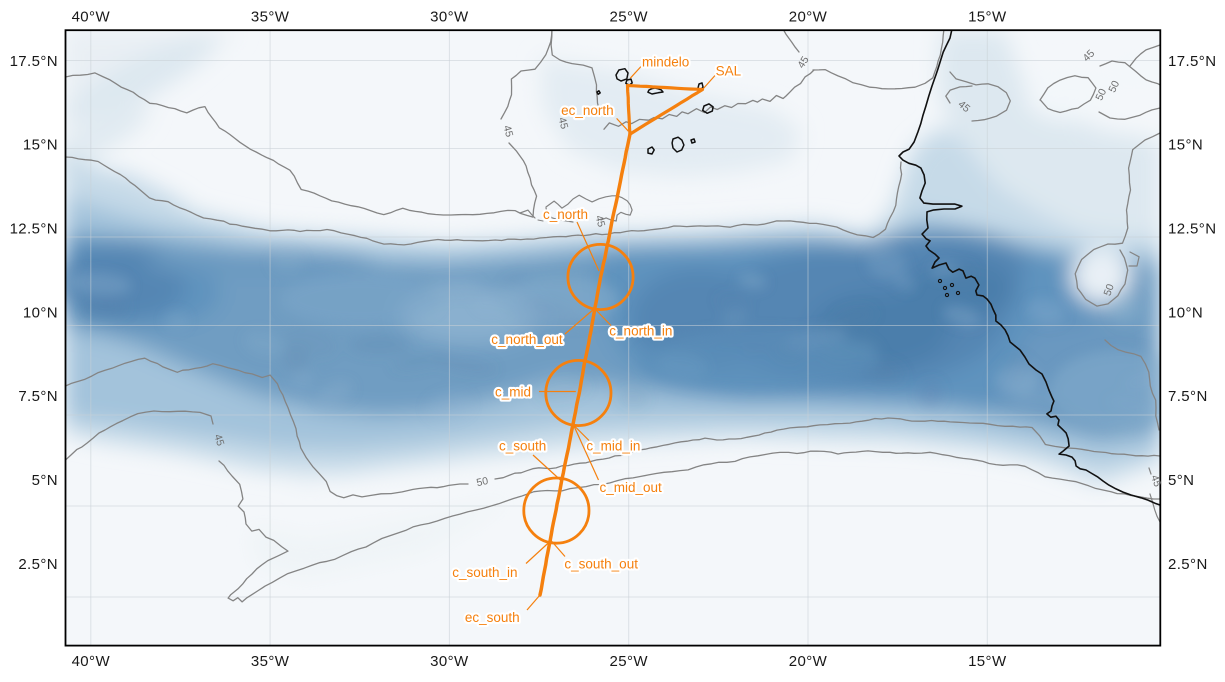 The width and height of the screenshot is (1225, 682). Describe the element at coordinates (729, 70) in the screenshot. I see `svg-text: SAL` at that location.